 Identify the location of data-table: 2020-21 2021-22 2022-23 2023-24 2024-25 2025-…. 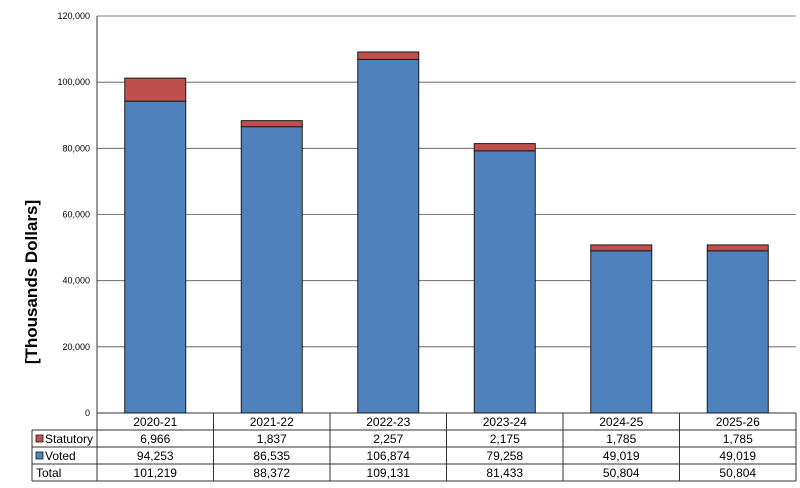
(414, 447).